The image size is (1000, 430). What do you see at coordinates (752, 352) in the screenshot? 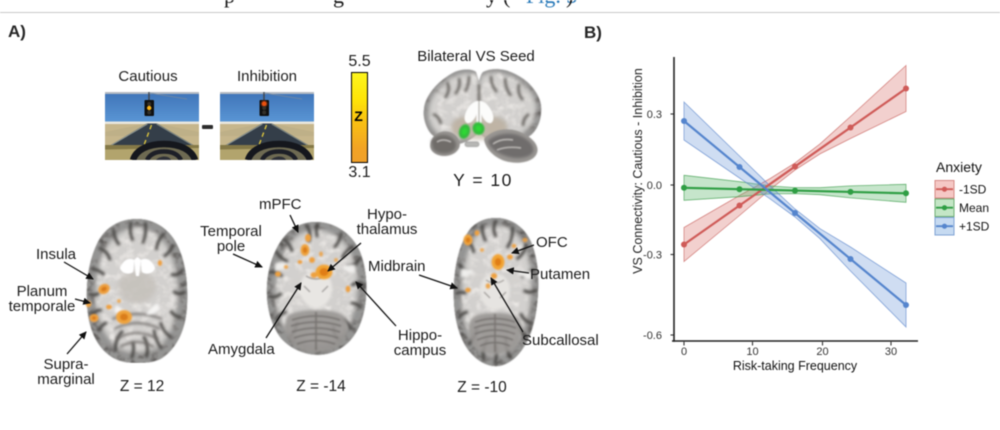
I see `svg-text: 10` at bounding box center [752, 352].